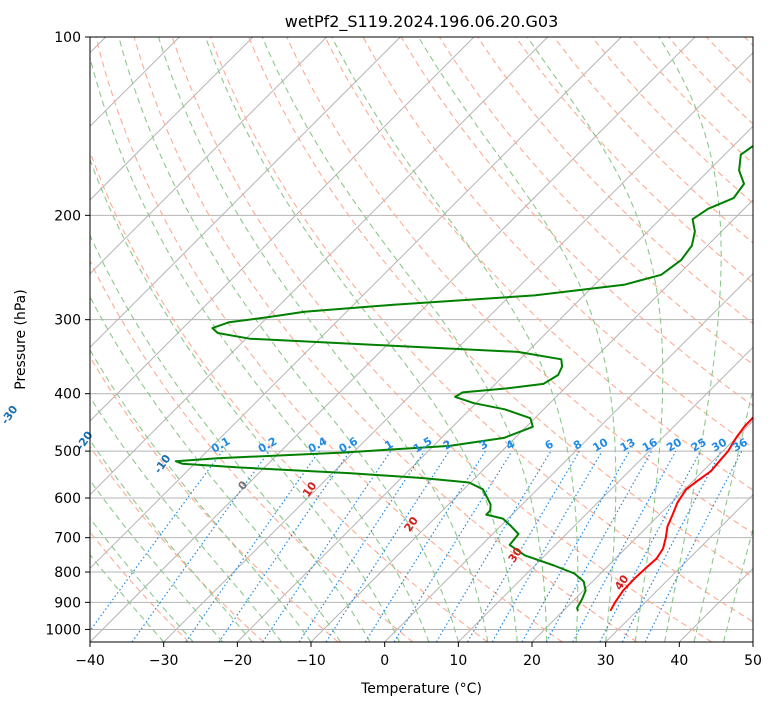 Image resolution: width=775 pixels, height=708 pixels. I want to click on x-tick-label: −10, so click(311, 661).